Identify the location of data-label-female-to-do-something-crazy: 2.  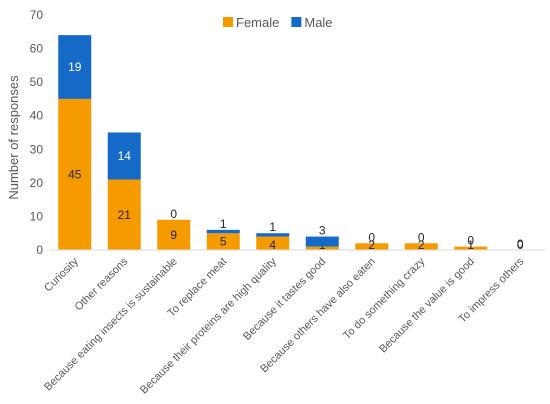
(421, 245).